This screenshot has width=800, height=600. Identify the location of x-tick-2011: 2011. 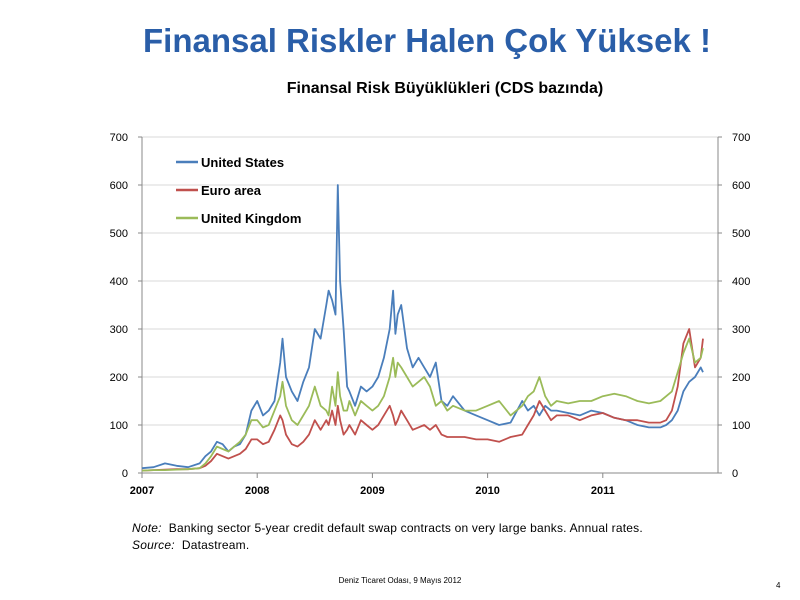
(603, 491).